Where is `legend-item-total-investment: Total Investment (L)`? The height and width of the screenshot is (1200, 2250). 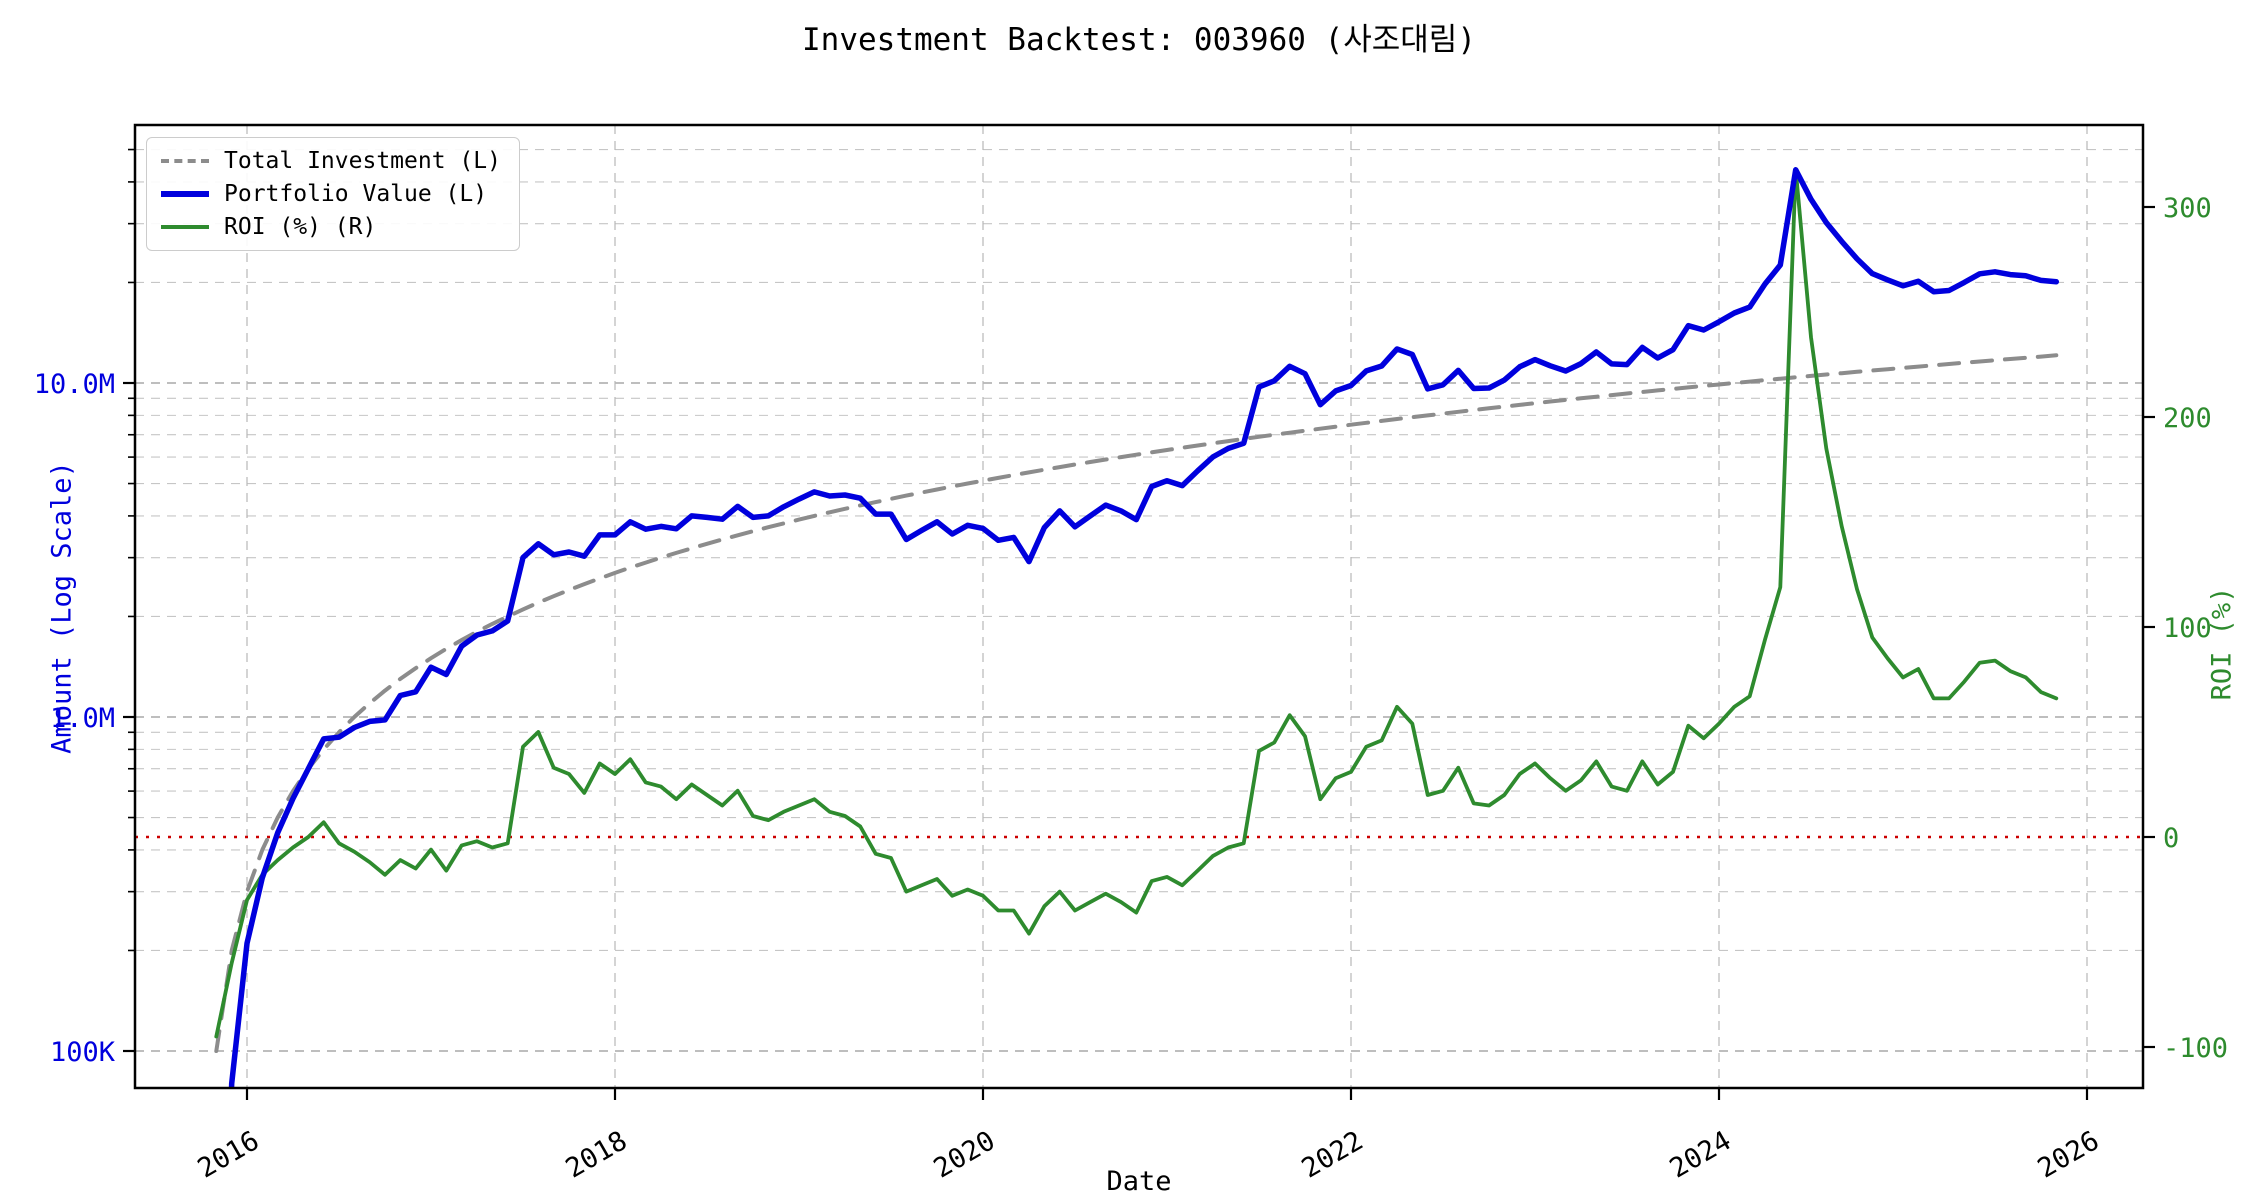 legend-item-total-investment: Total Investment (L) is located at coordinates (331, 161).